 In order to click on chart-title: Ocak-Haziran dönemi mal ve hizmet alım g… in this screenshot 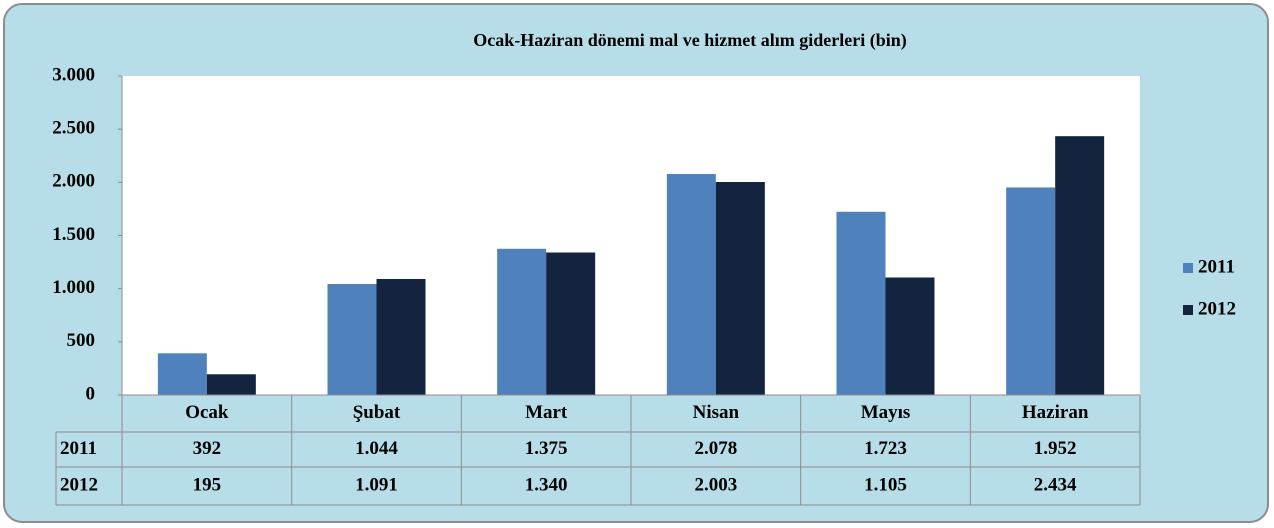, I will do `click(689, 40)`.